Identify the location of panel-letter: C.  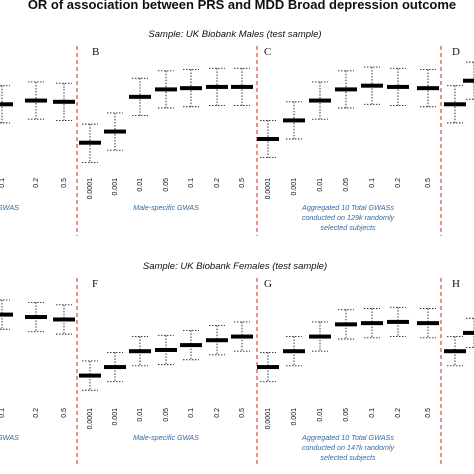
(267, 52).